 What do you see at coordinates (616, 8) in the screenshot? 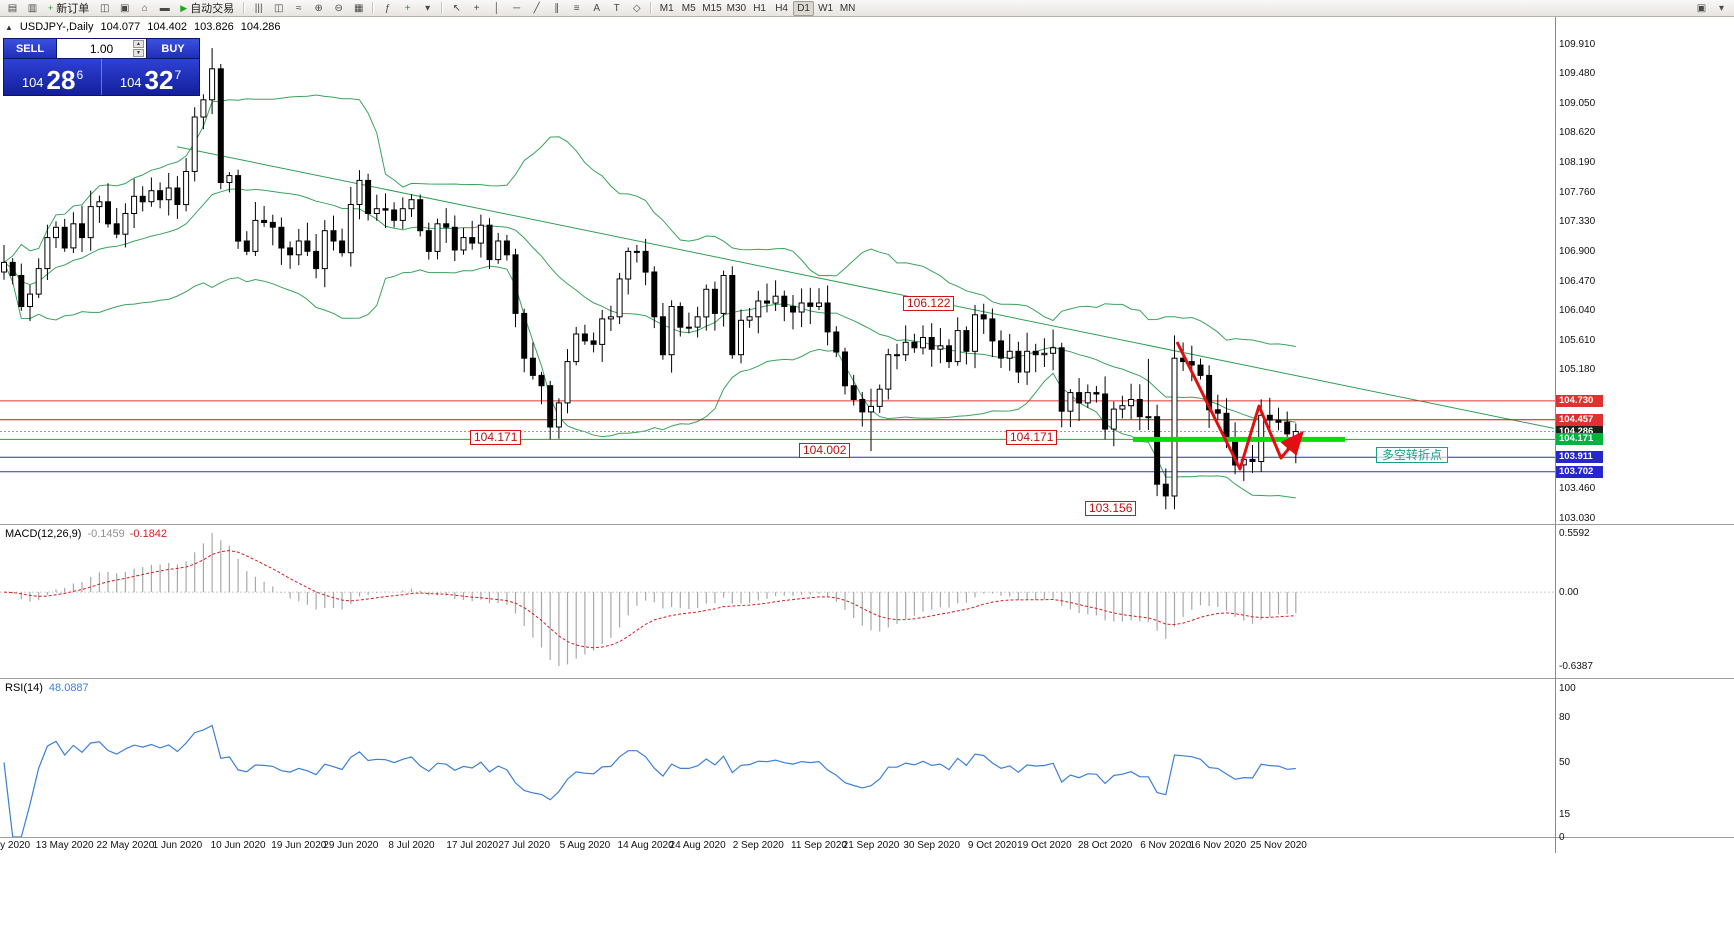
I see `label-icon: T` at bounding box center [616, 8].